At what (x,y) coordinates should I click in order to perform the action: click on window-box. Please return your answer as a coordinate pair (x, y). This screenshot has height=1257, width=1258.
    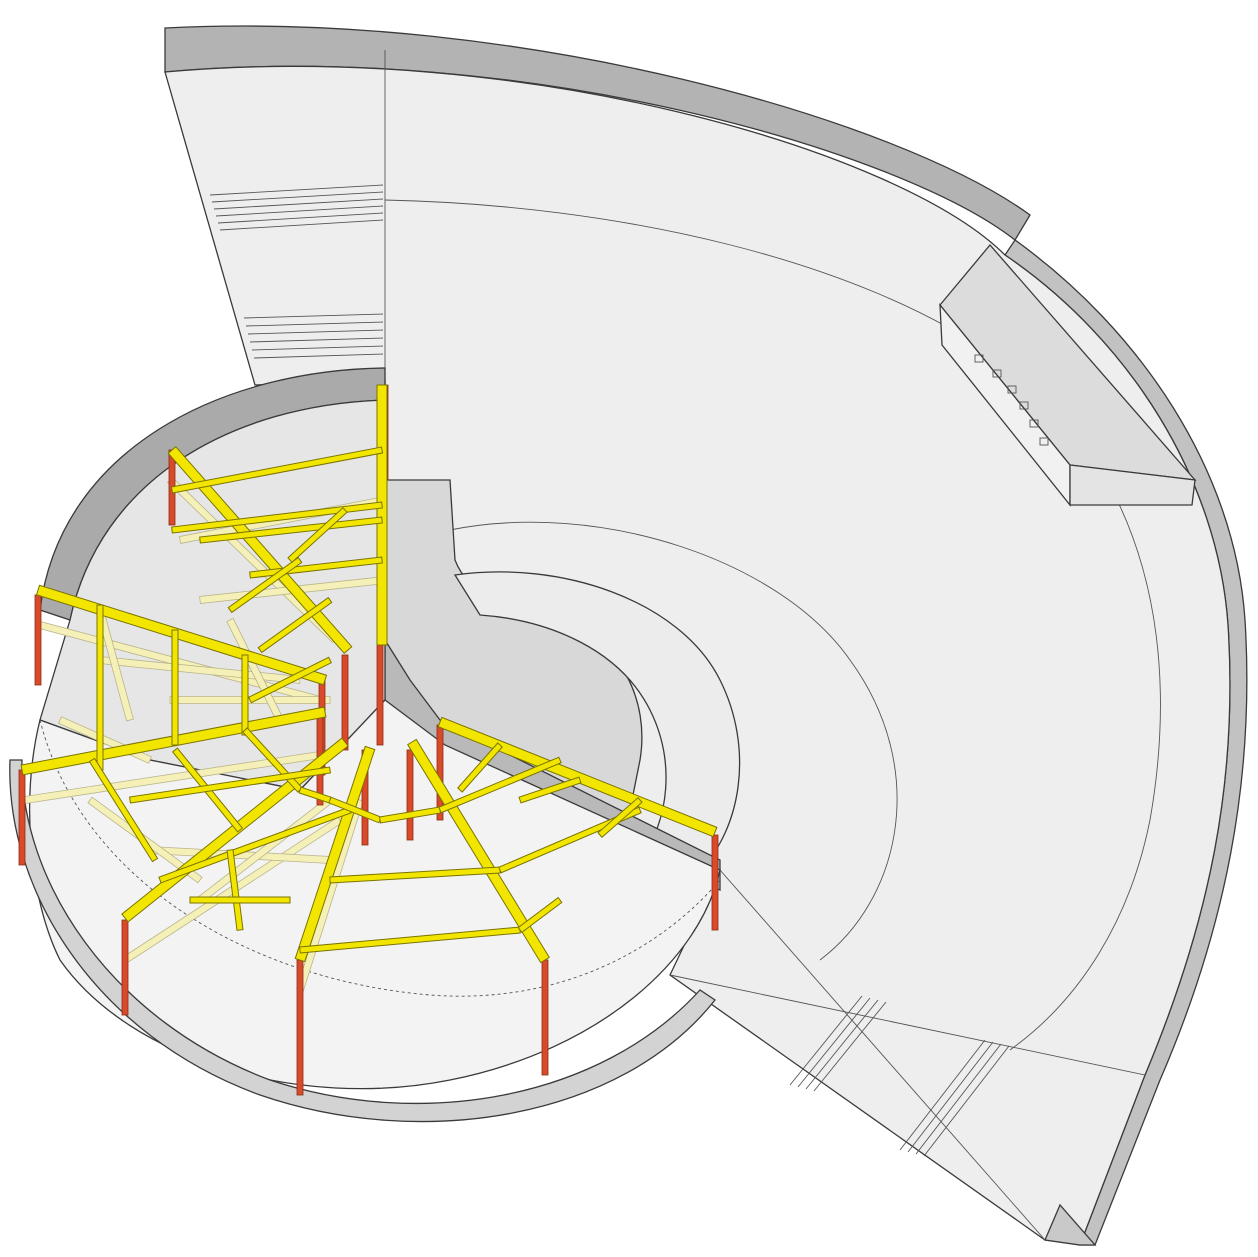
    Looking at the image, I should click on (1068, 375).